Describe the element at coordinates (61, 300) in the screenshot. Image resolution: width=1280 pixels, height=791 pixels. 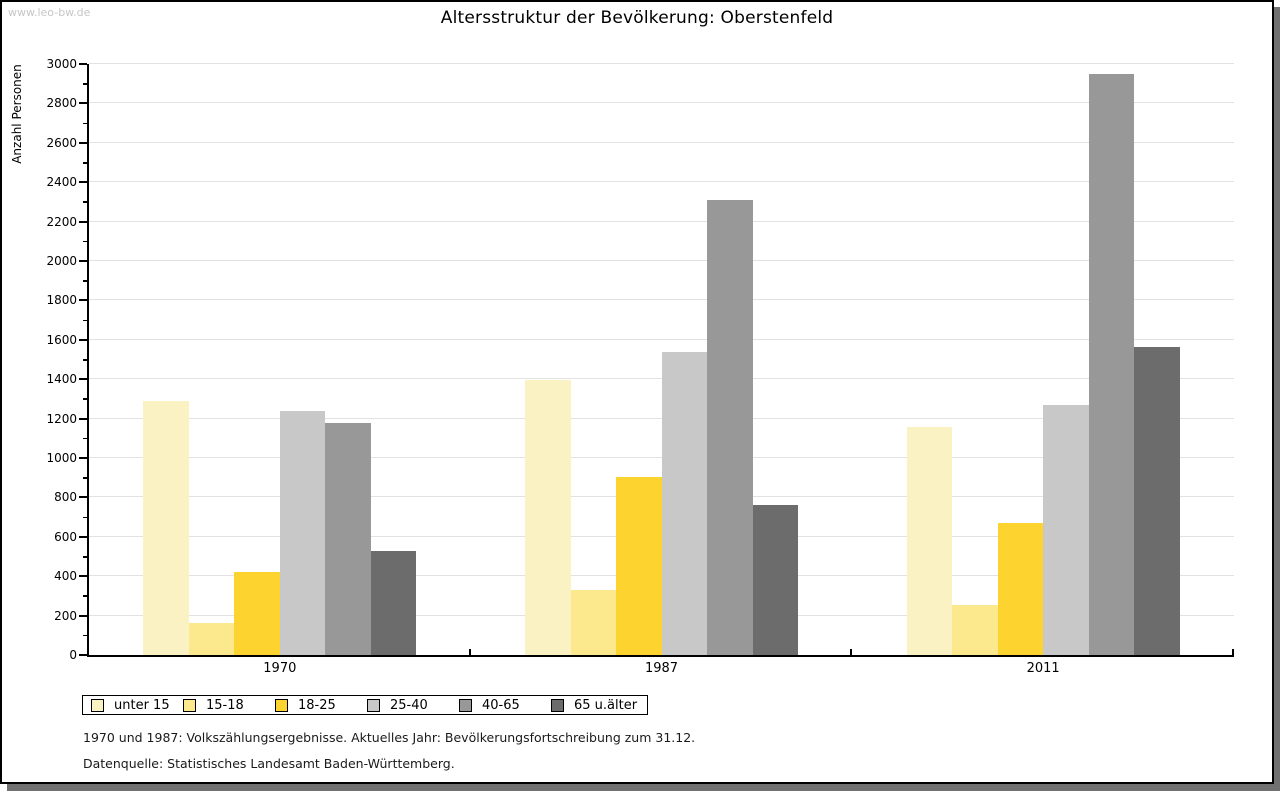
I see `y-axis-tick-label: 1800` at that location.